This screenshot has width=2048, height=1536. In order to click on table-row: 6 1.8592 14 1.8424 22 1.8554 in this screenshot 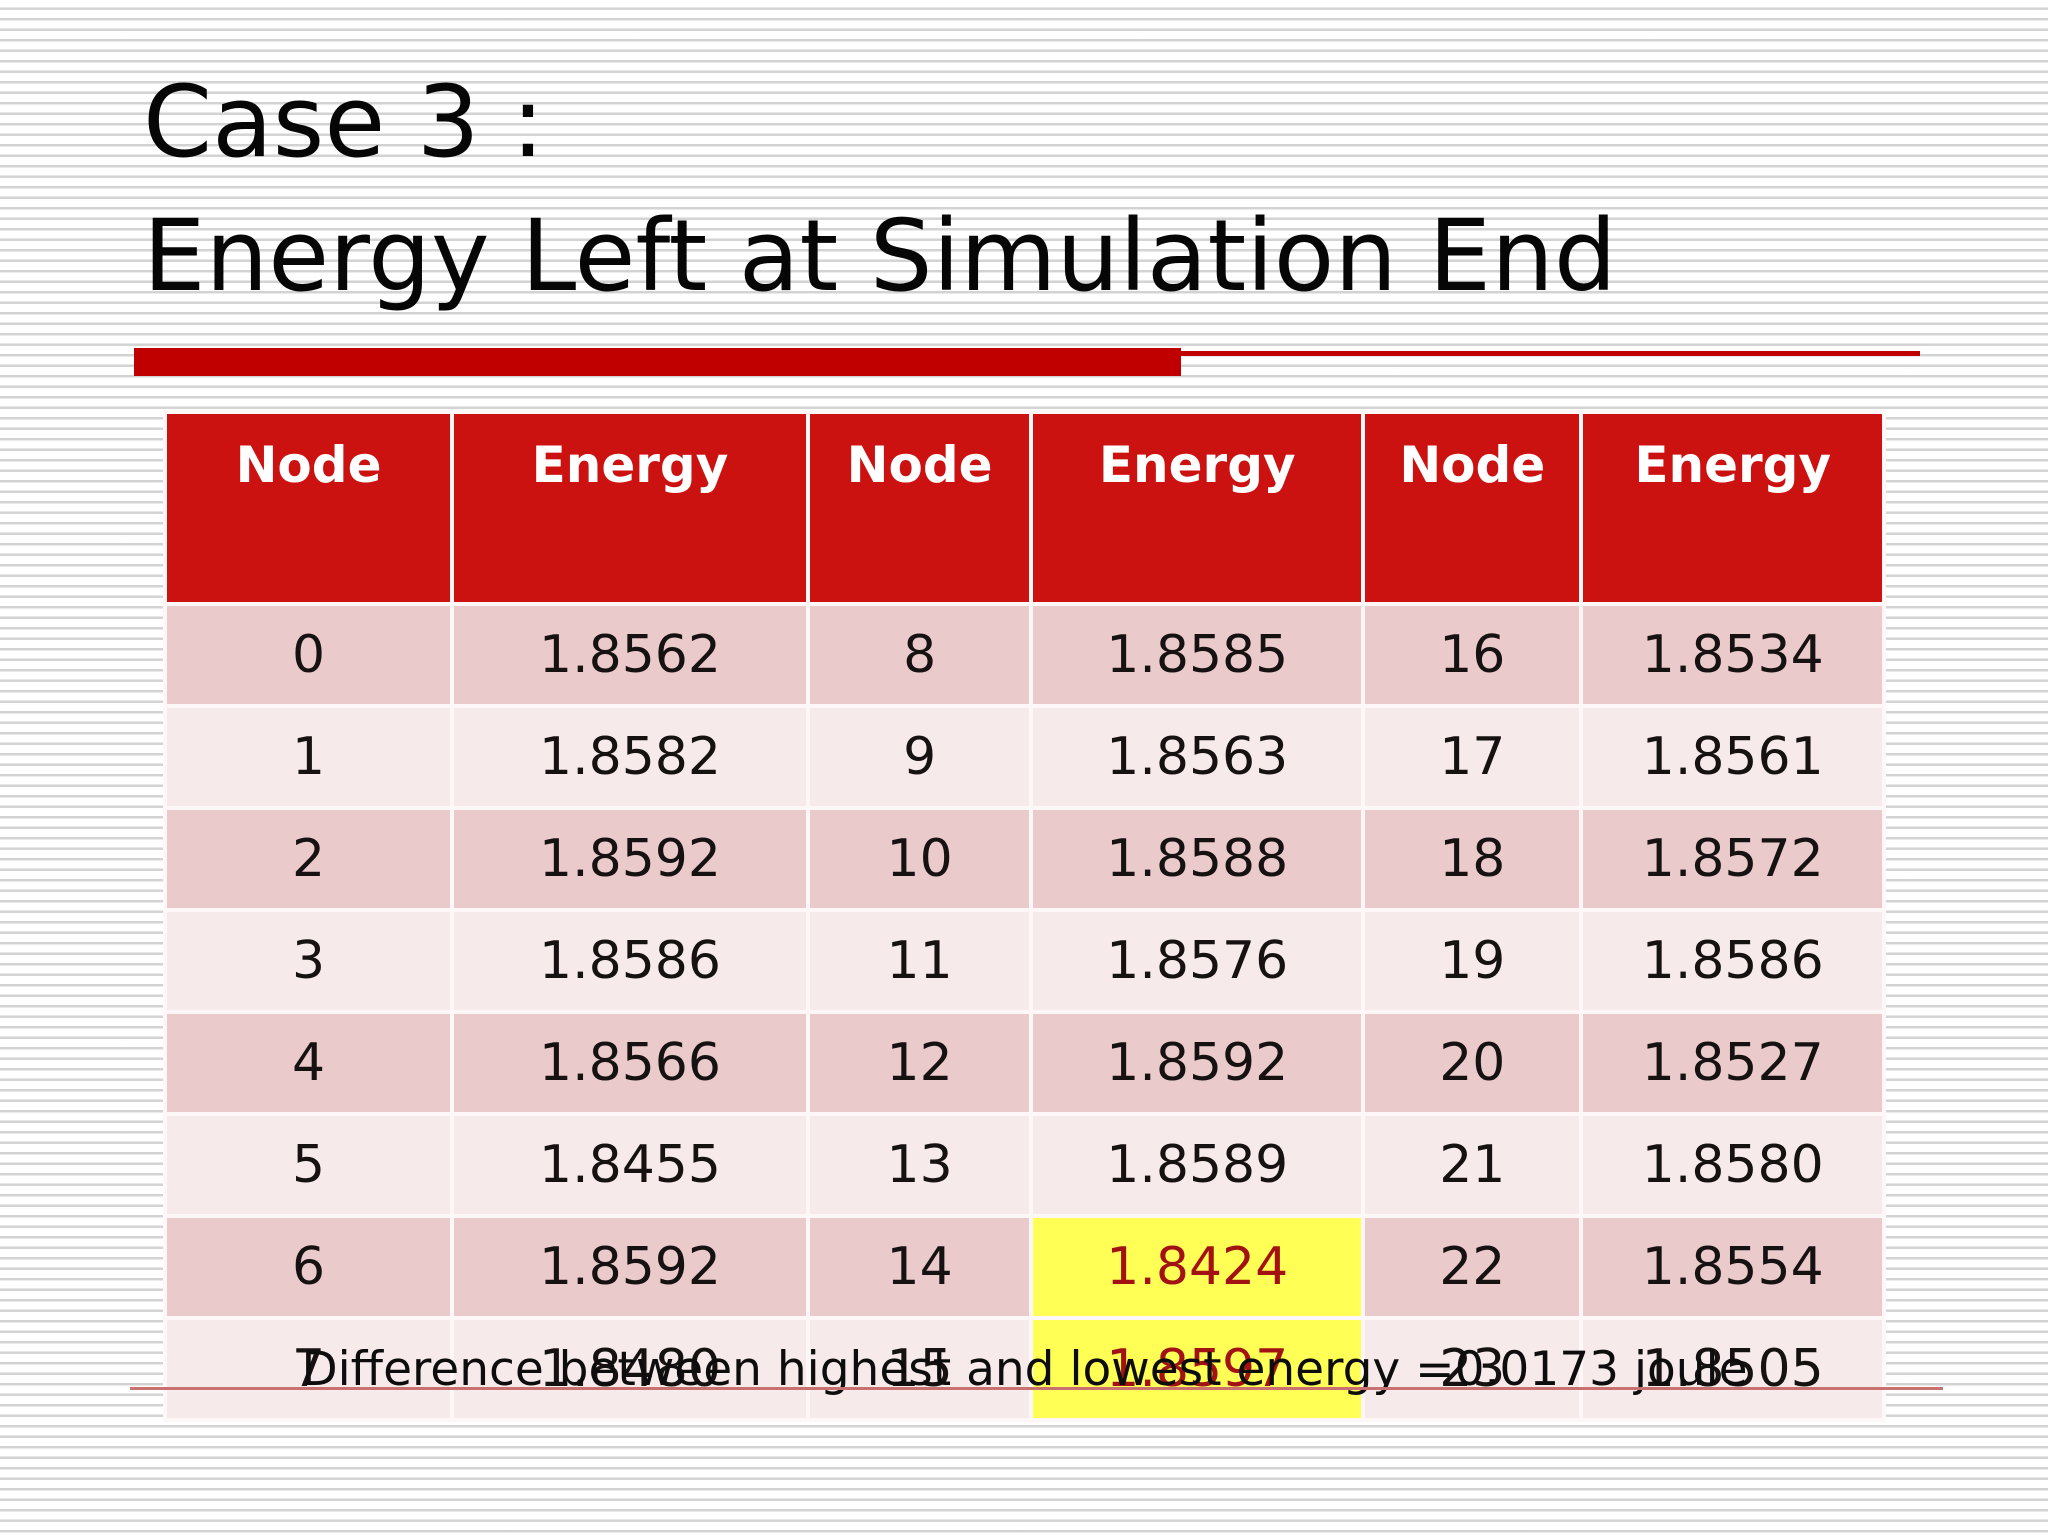, I will do `click(1024, 1267)`.